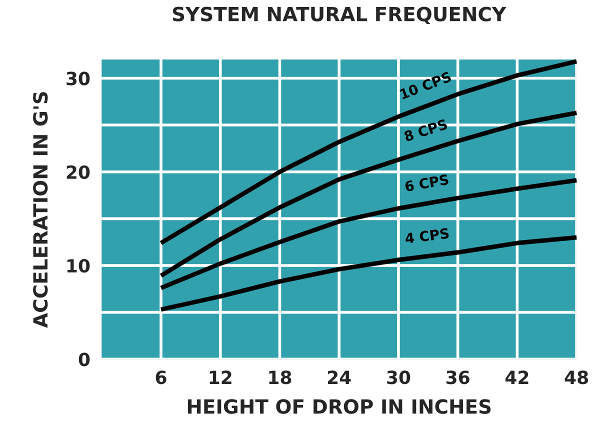  What do you see at coordinates (516, 377) in the screenshot?
I see `x-tick-label: 42` at bounding box center [516, 377].